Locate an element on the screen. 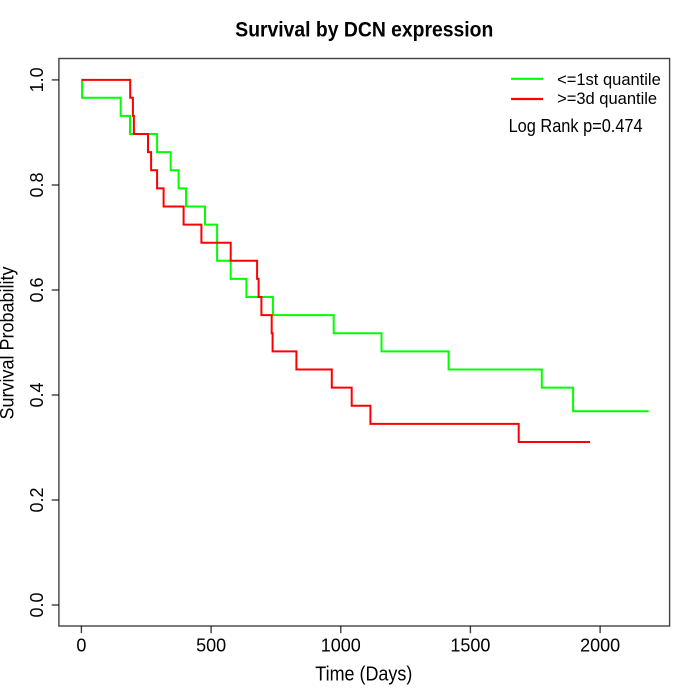 Image resolution: width=700 pixels, height=700 pixels. svg-text: 1000 is located at coordinates (341, 646).